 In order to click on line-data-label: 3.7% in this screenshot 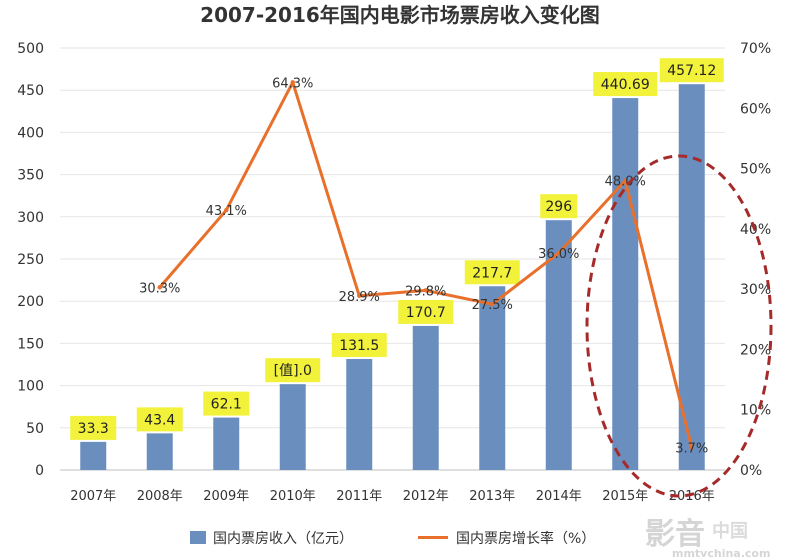, I will do `click(691, 449)`.